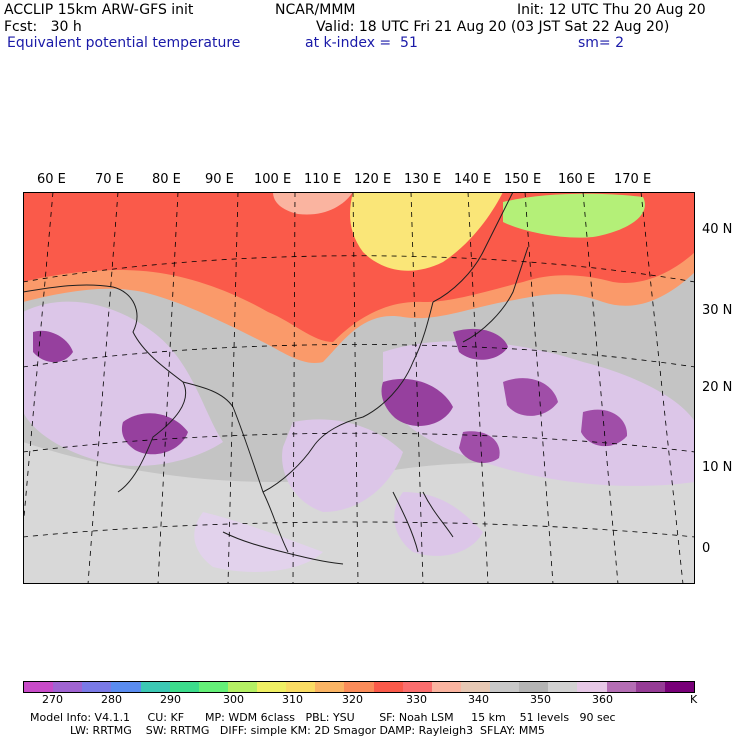  What do you see at coordinates (601, 43) in the screenshot?
I see `smoothing-label: sm= 2` at bounding box center [601, 43].